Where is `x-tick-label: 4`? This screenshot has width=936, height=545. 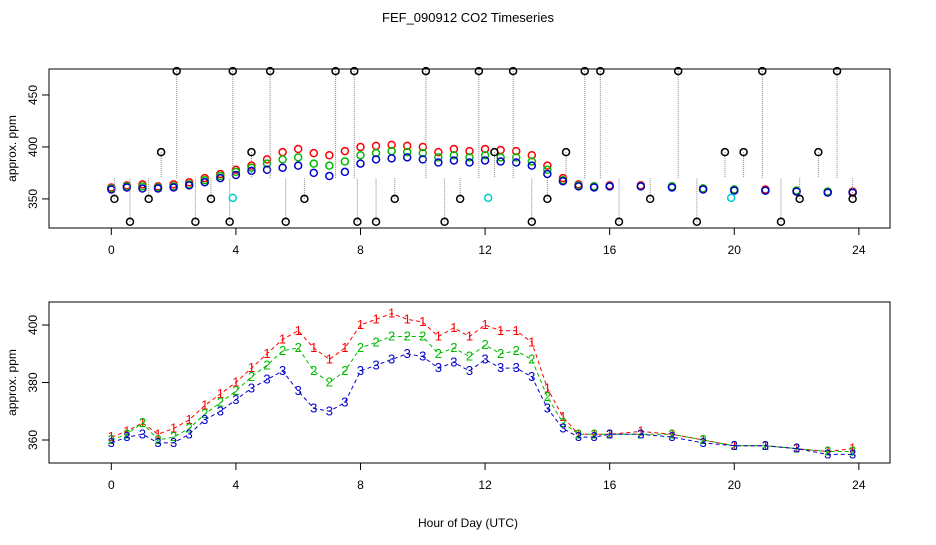
x-tick-label: 4 is located at coordinates (236, 485).